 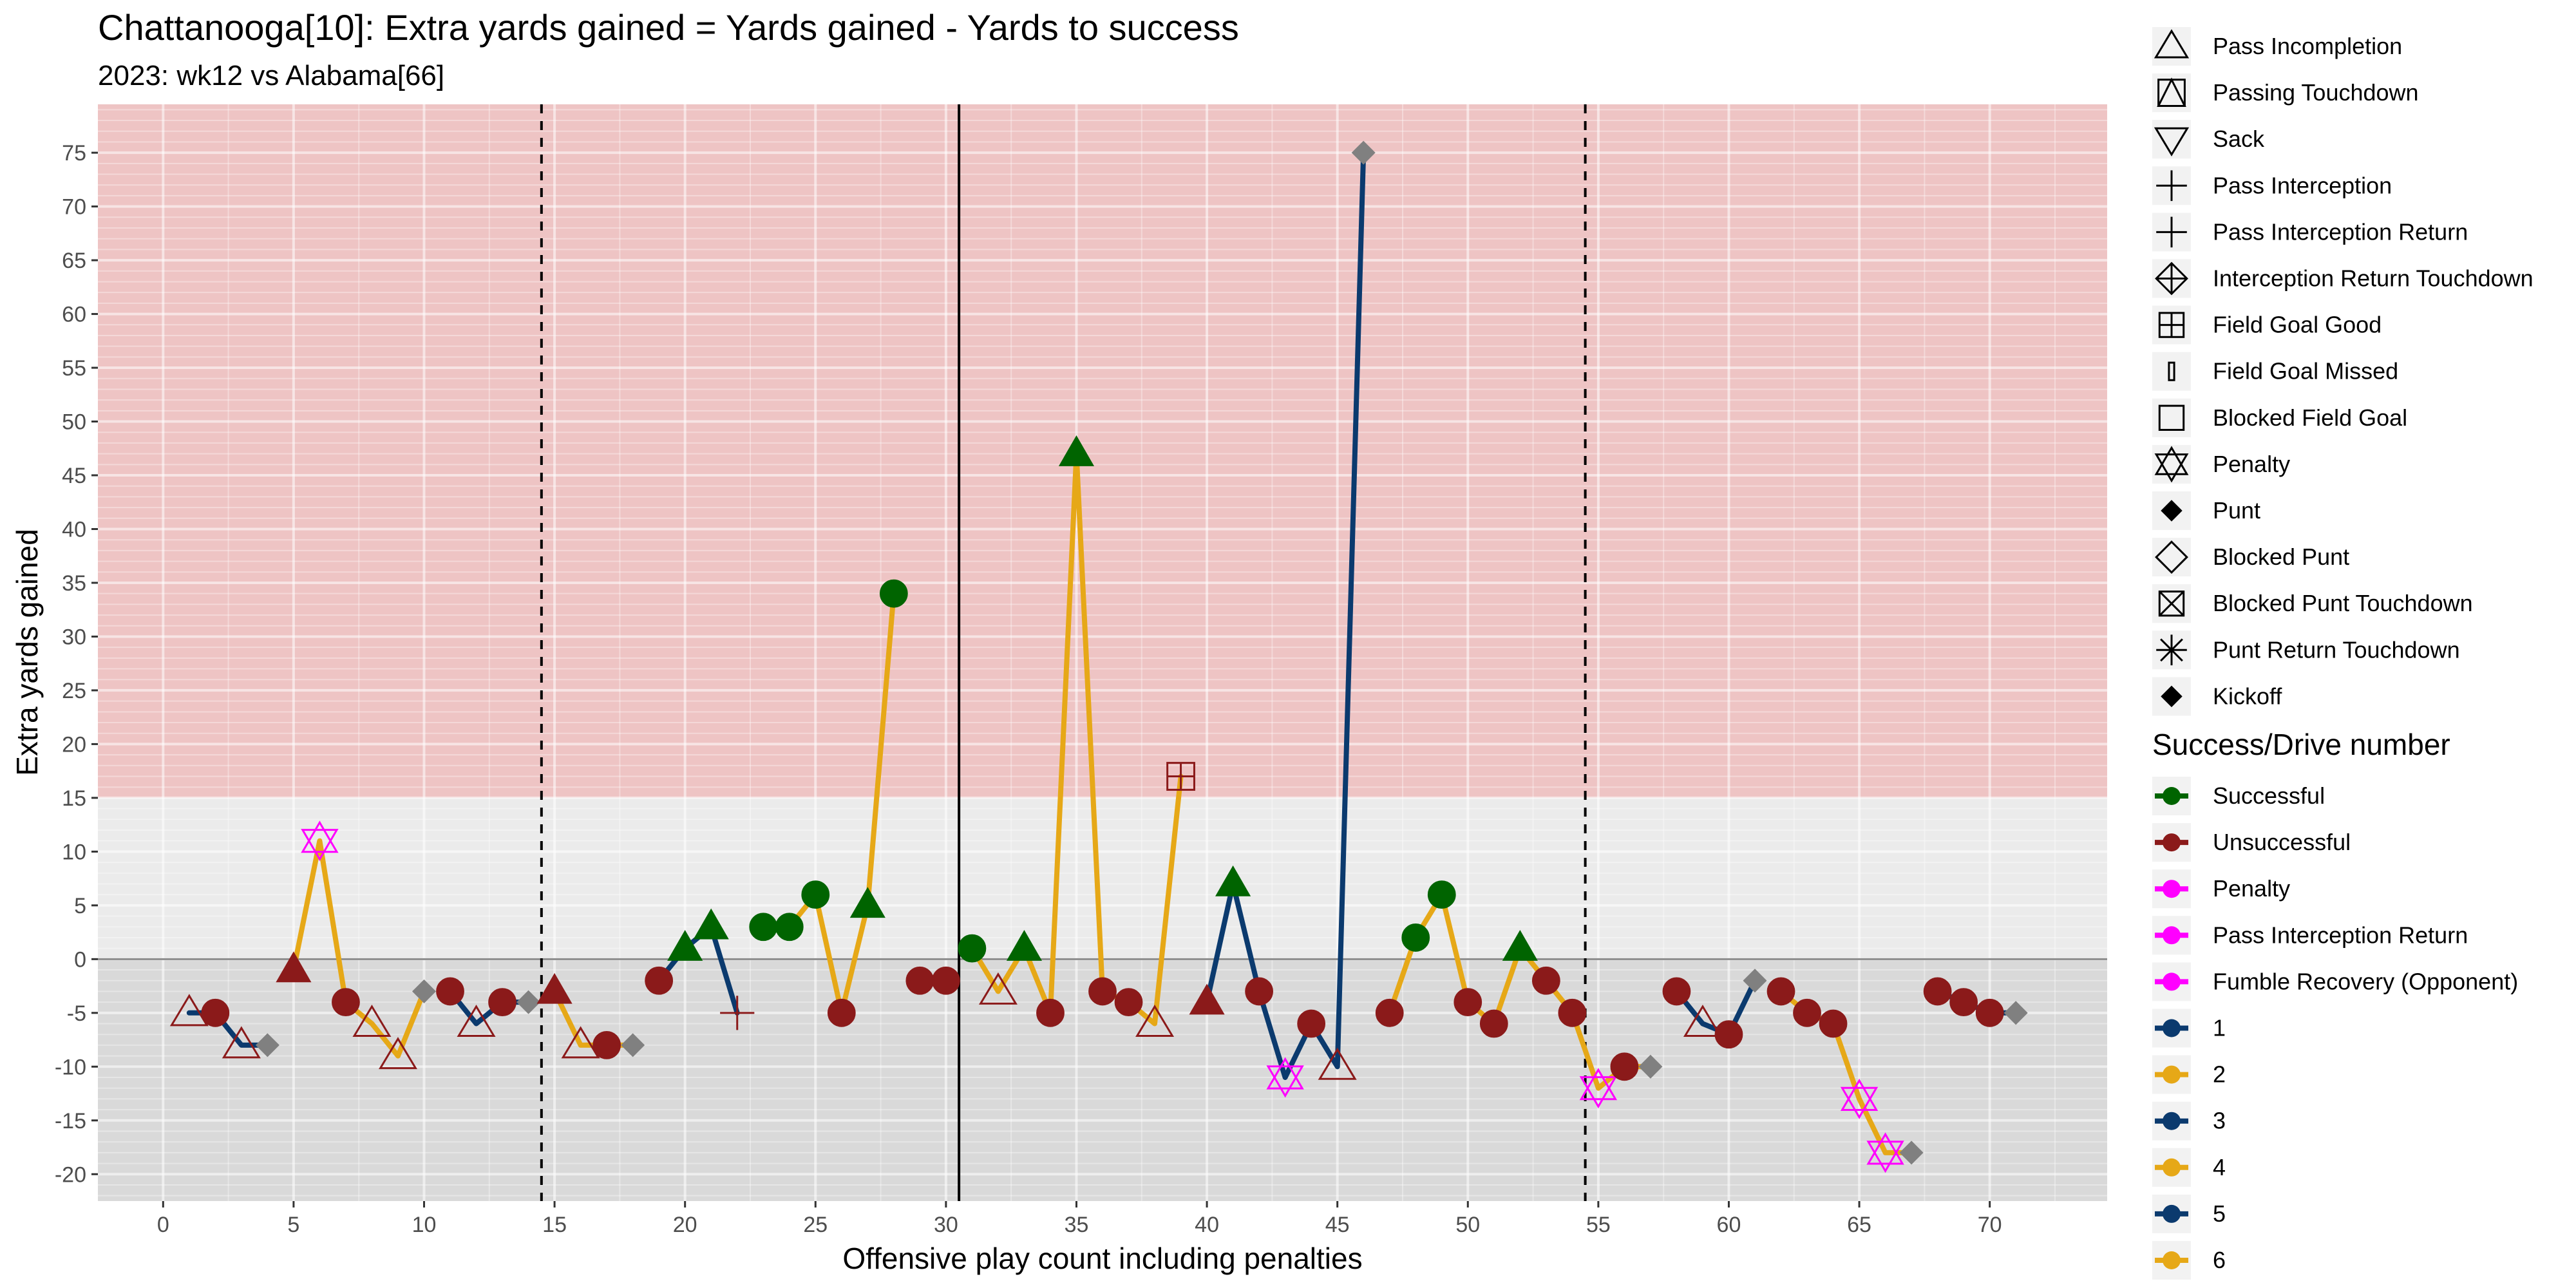 I want to click on y-tick-label: 40, so click(x=74, y=529).